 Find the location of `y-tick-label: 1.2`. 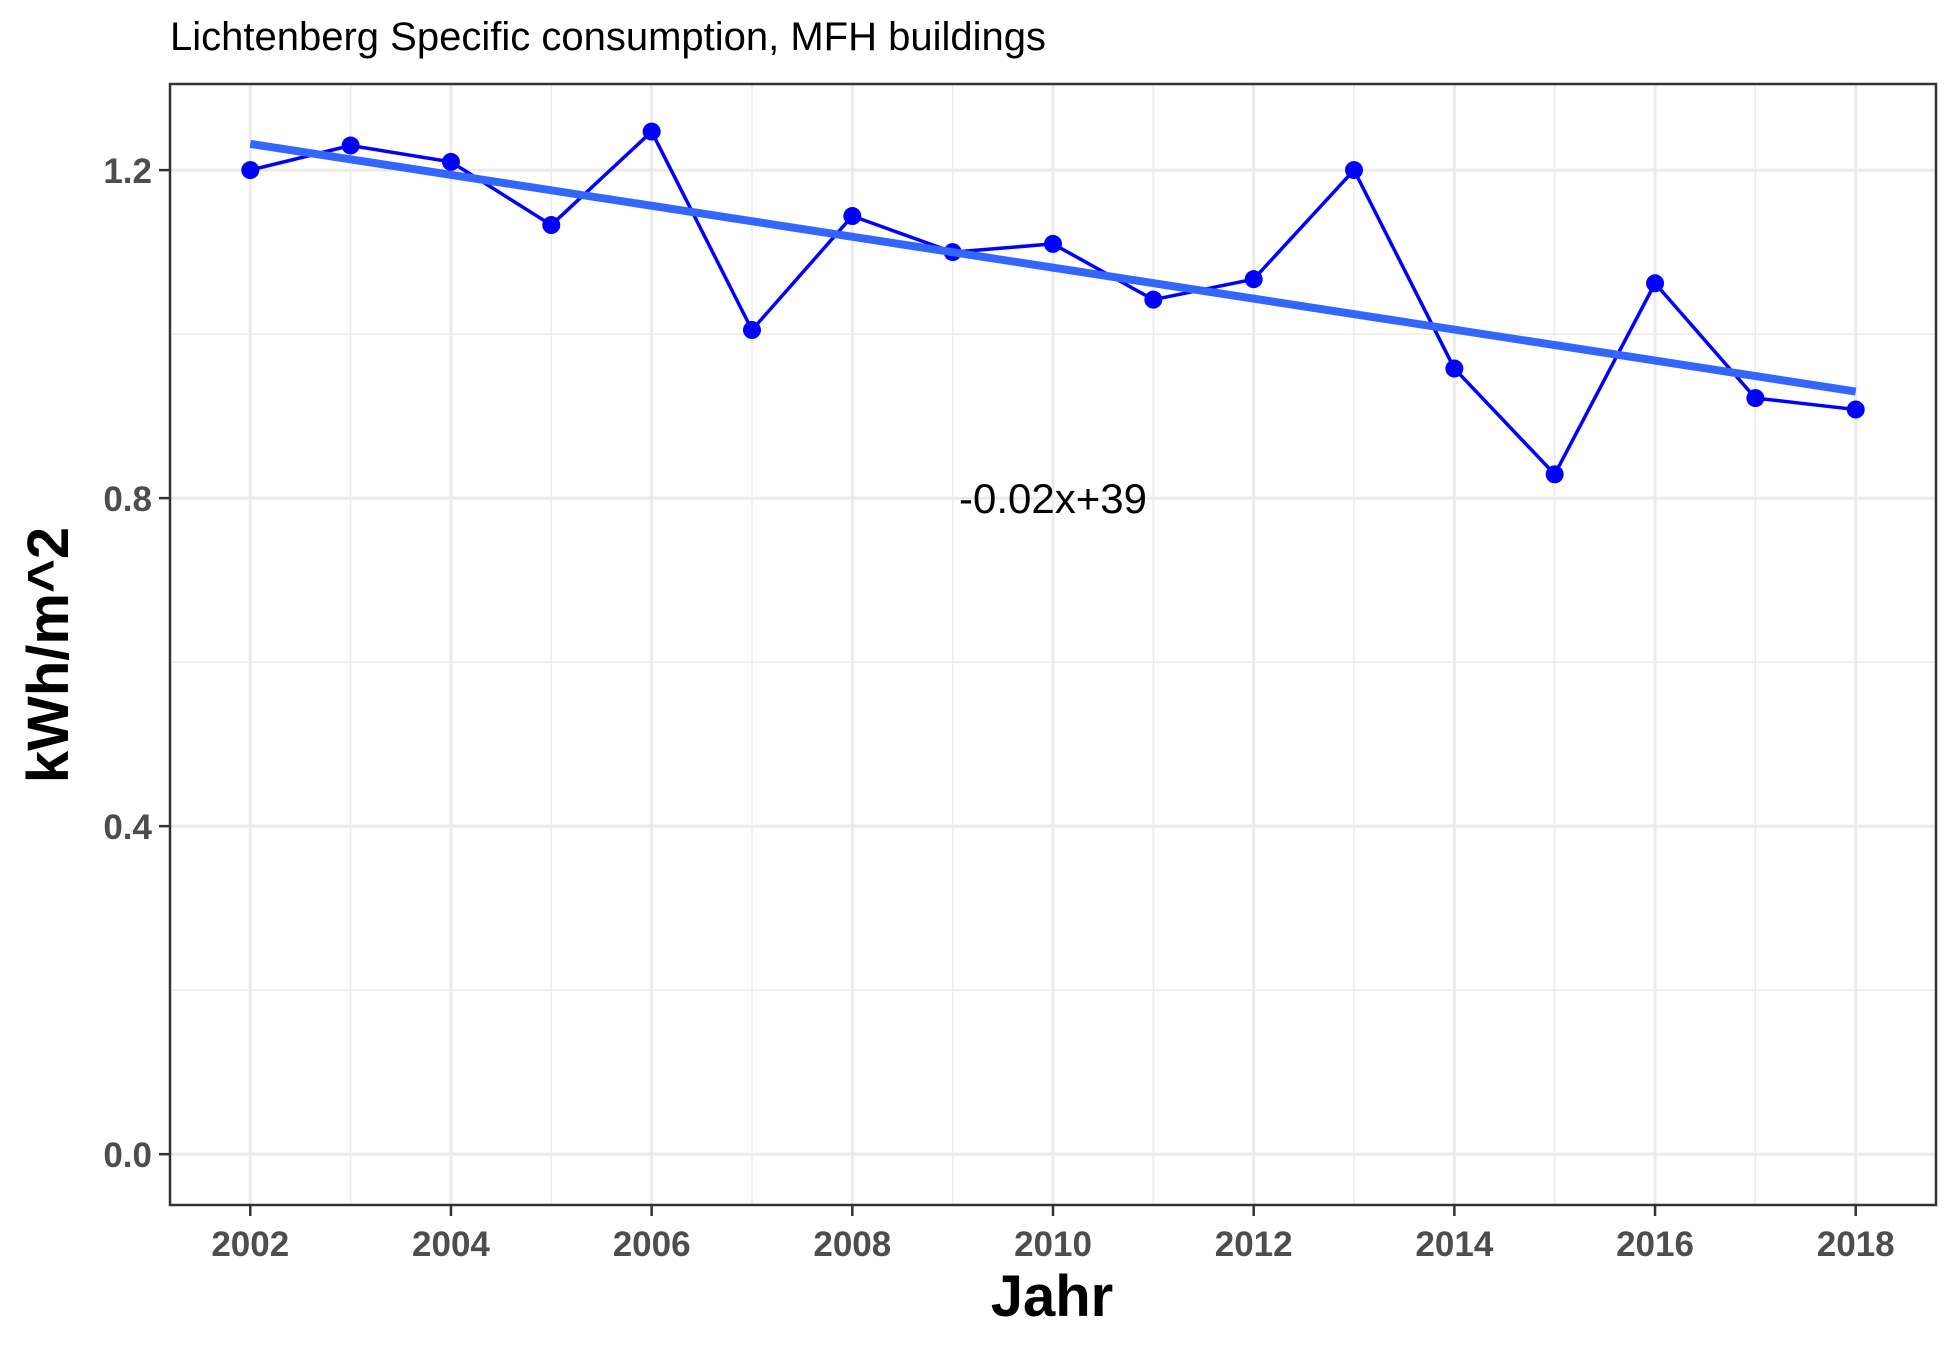

y-tick-label: 1.2 is located at coordinates (127, 171).